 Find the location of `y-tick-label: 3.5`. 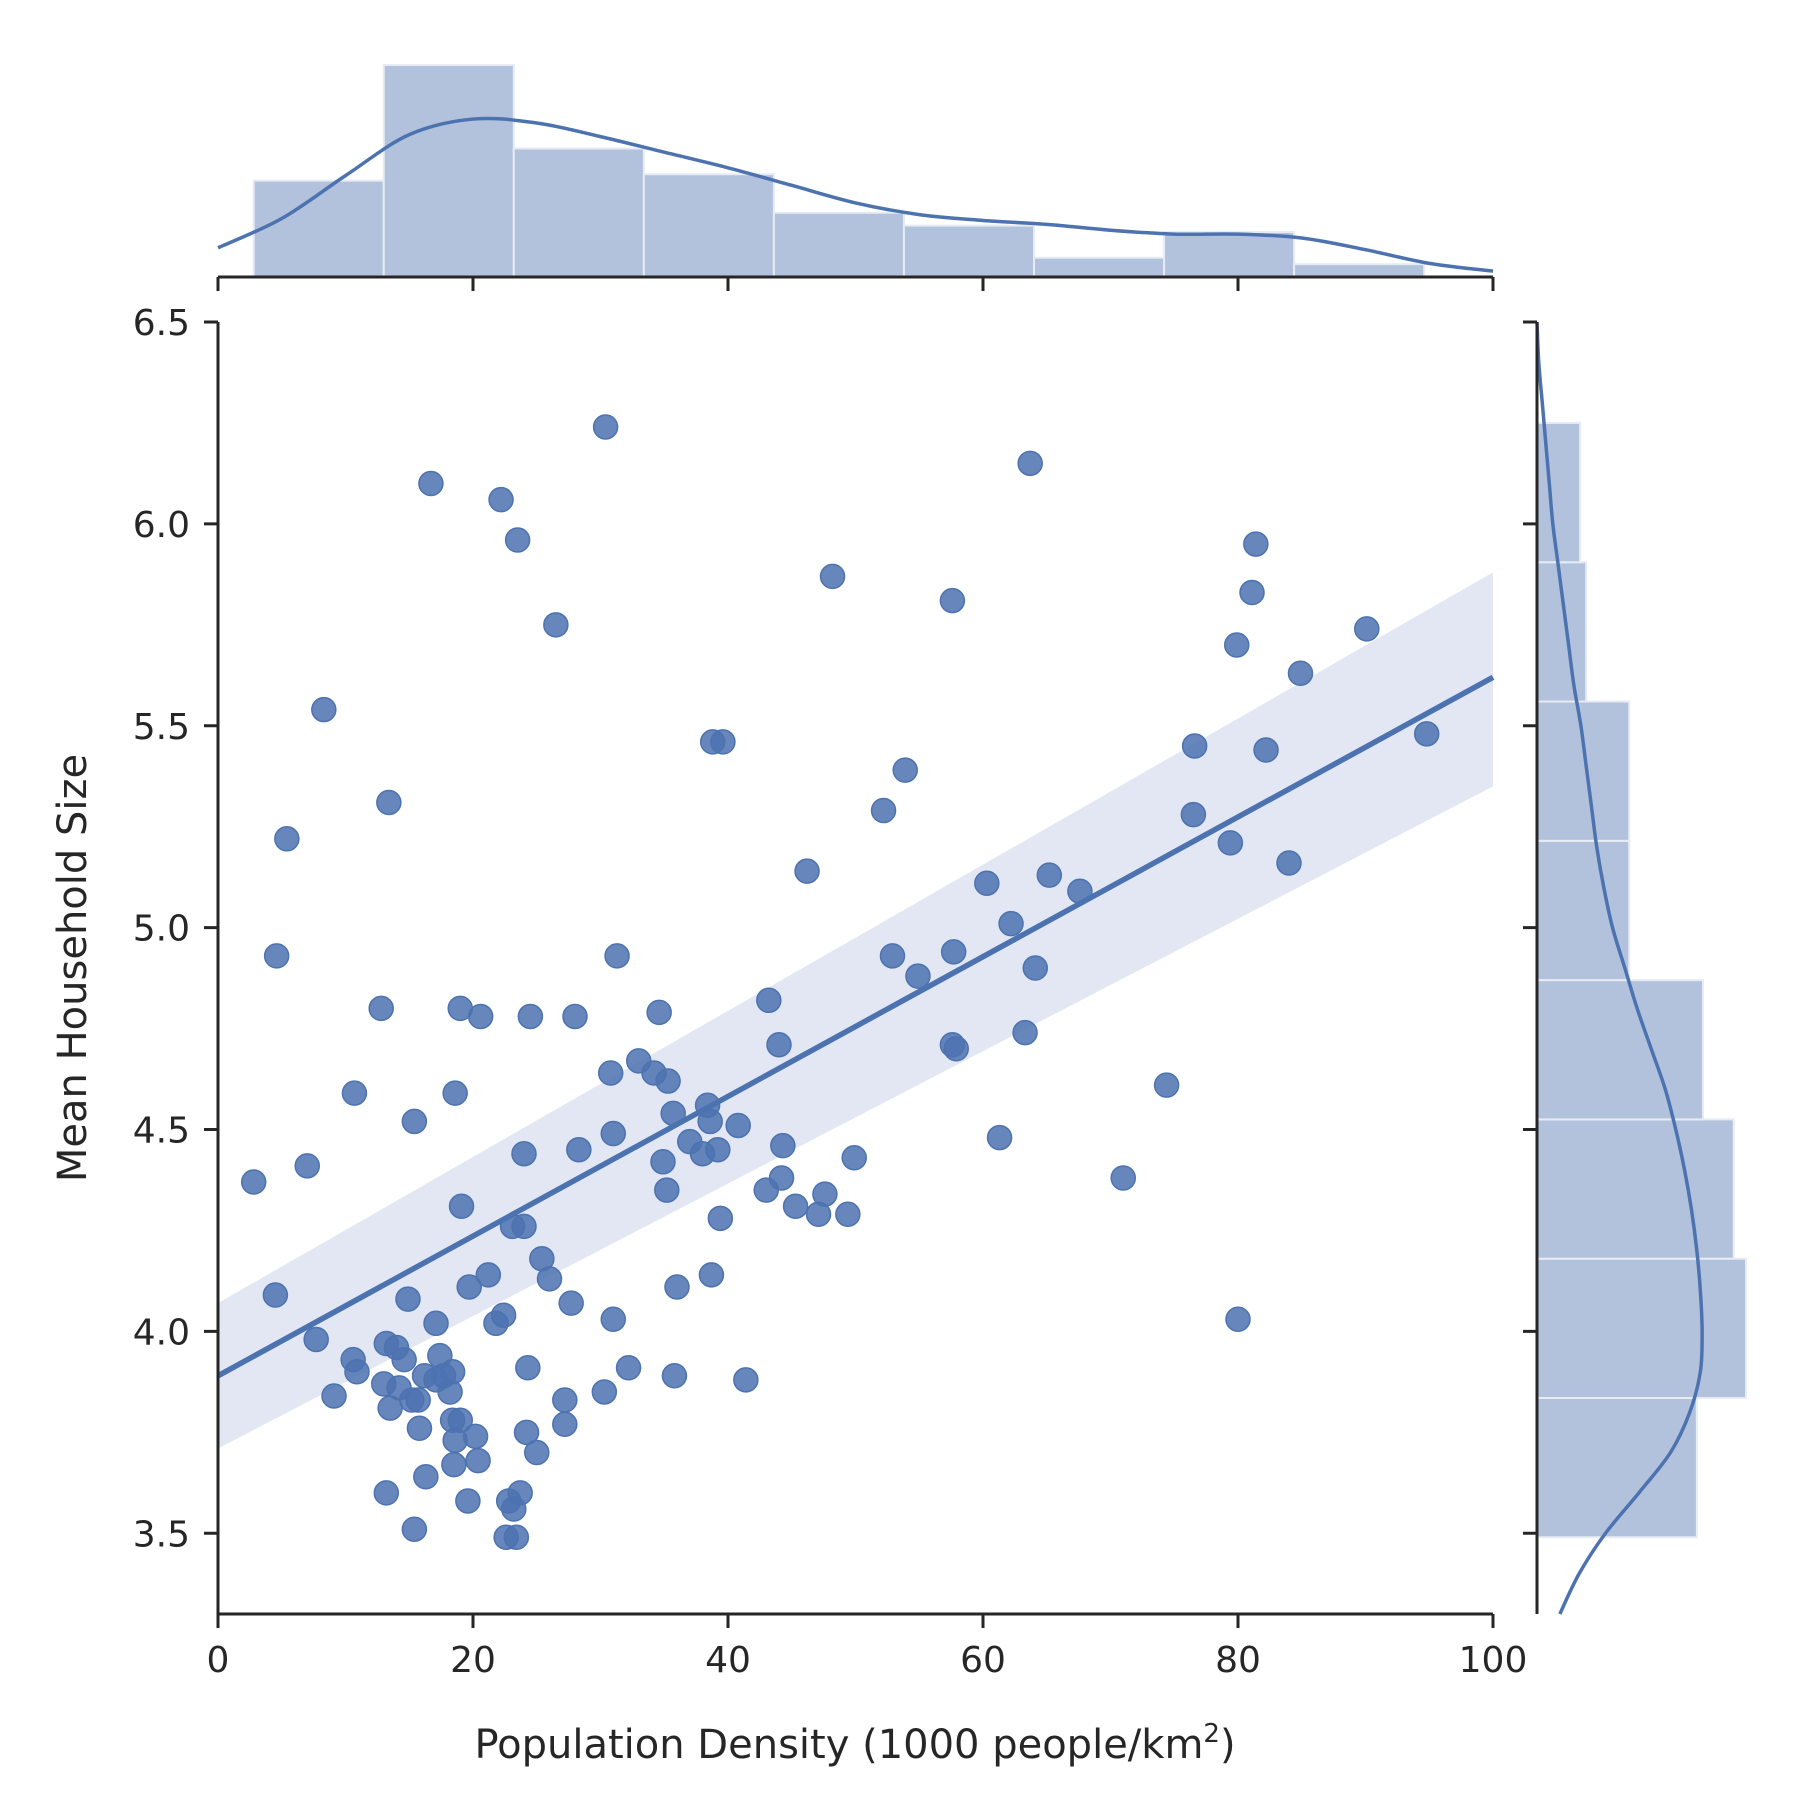

y-tick-label: 3.5 is located at coordinates (161, 1534).